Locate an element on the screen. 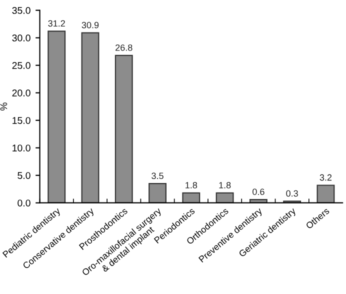  y-tick-label: 10.0 is located at coordinates (21, 148).